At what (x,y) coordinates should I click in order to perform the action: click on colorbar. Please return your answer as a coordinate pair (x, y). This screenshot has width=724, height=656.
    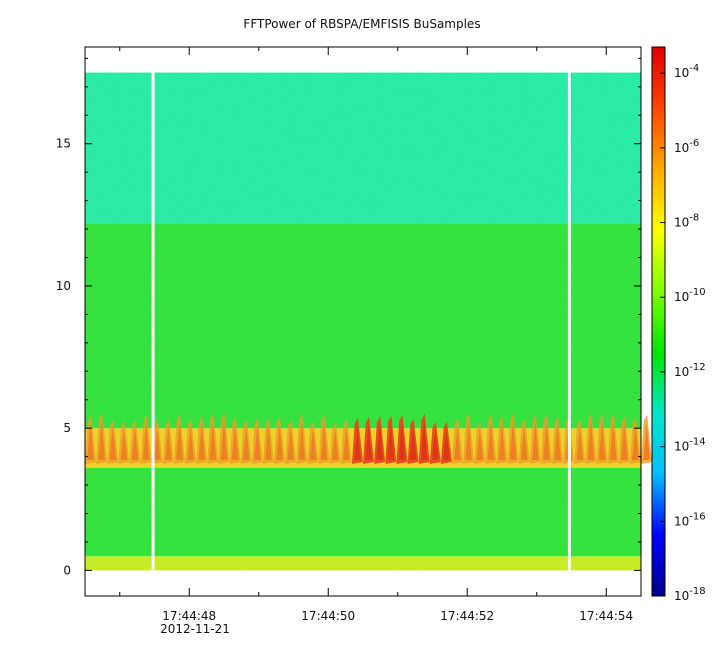
    Looking at the image, I should click on (658, 321).